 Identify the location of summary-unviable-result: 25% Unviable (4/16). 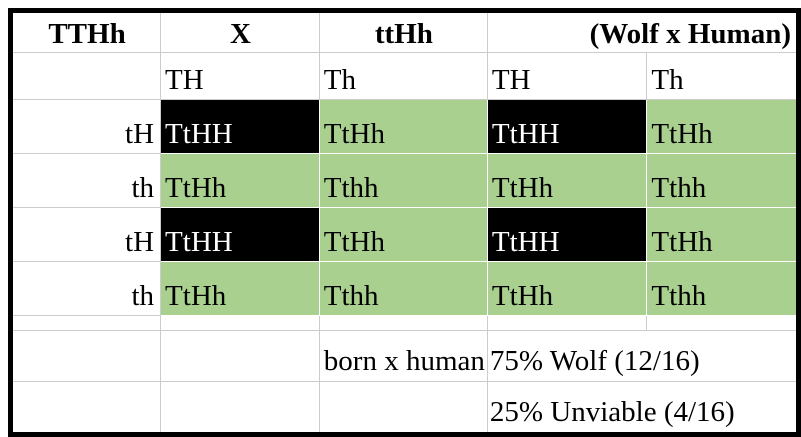
(643, 408).